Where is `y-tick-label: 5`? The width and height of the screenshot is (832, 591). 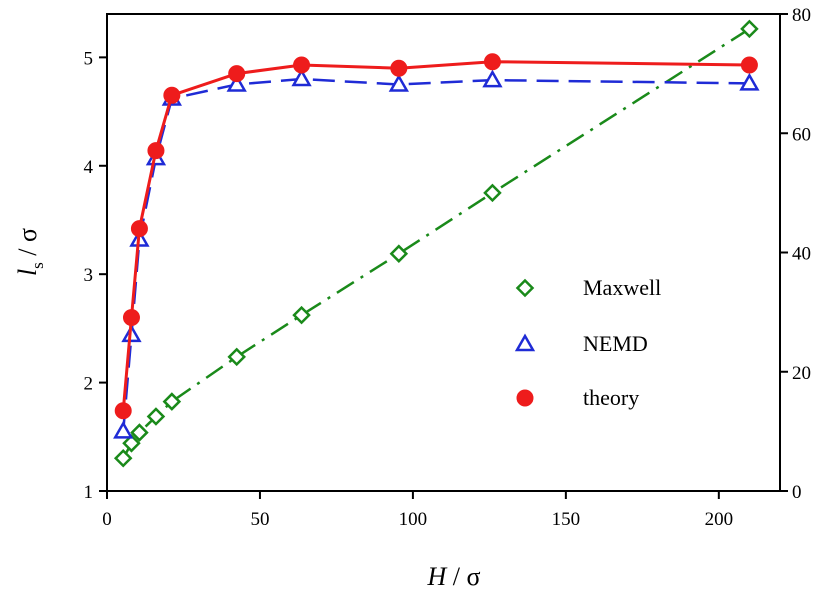
y-tick-label: 5 is located at coordinates (89, 58).